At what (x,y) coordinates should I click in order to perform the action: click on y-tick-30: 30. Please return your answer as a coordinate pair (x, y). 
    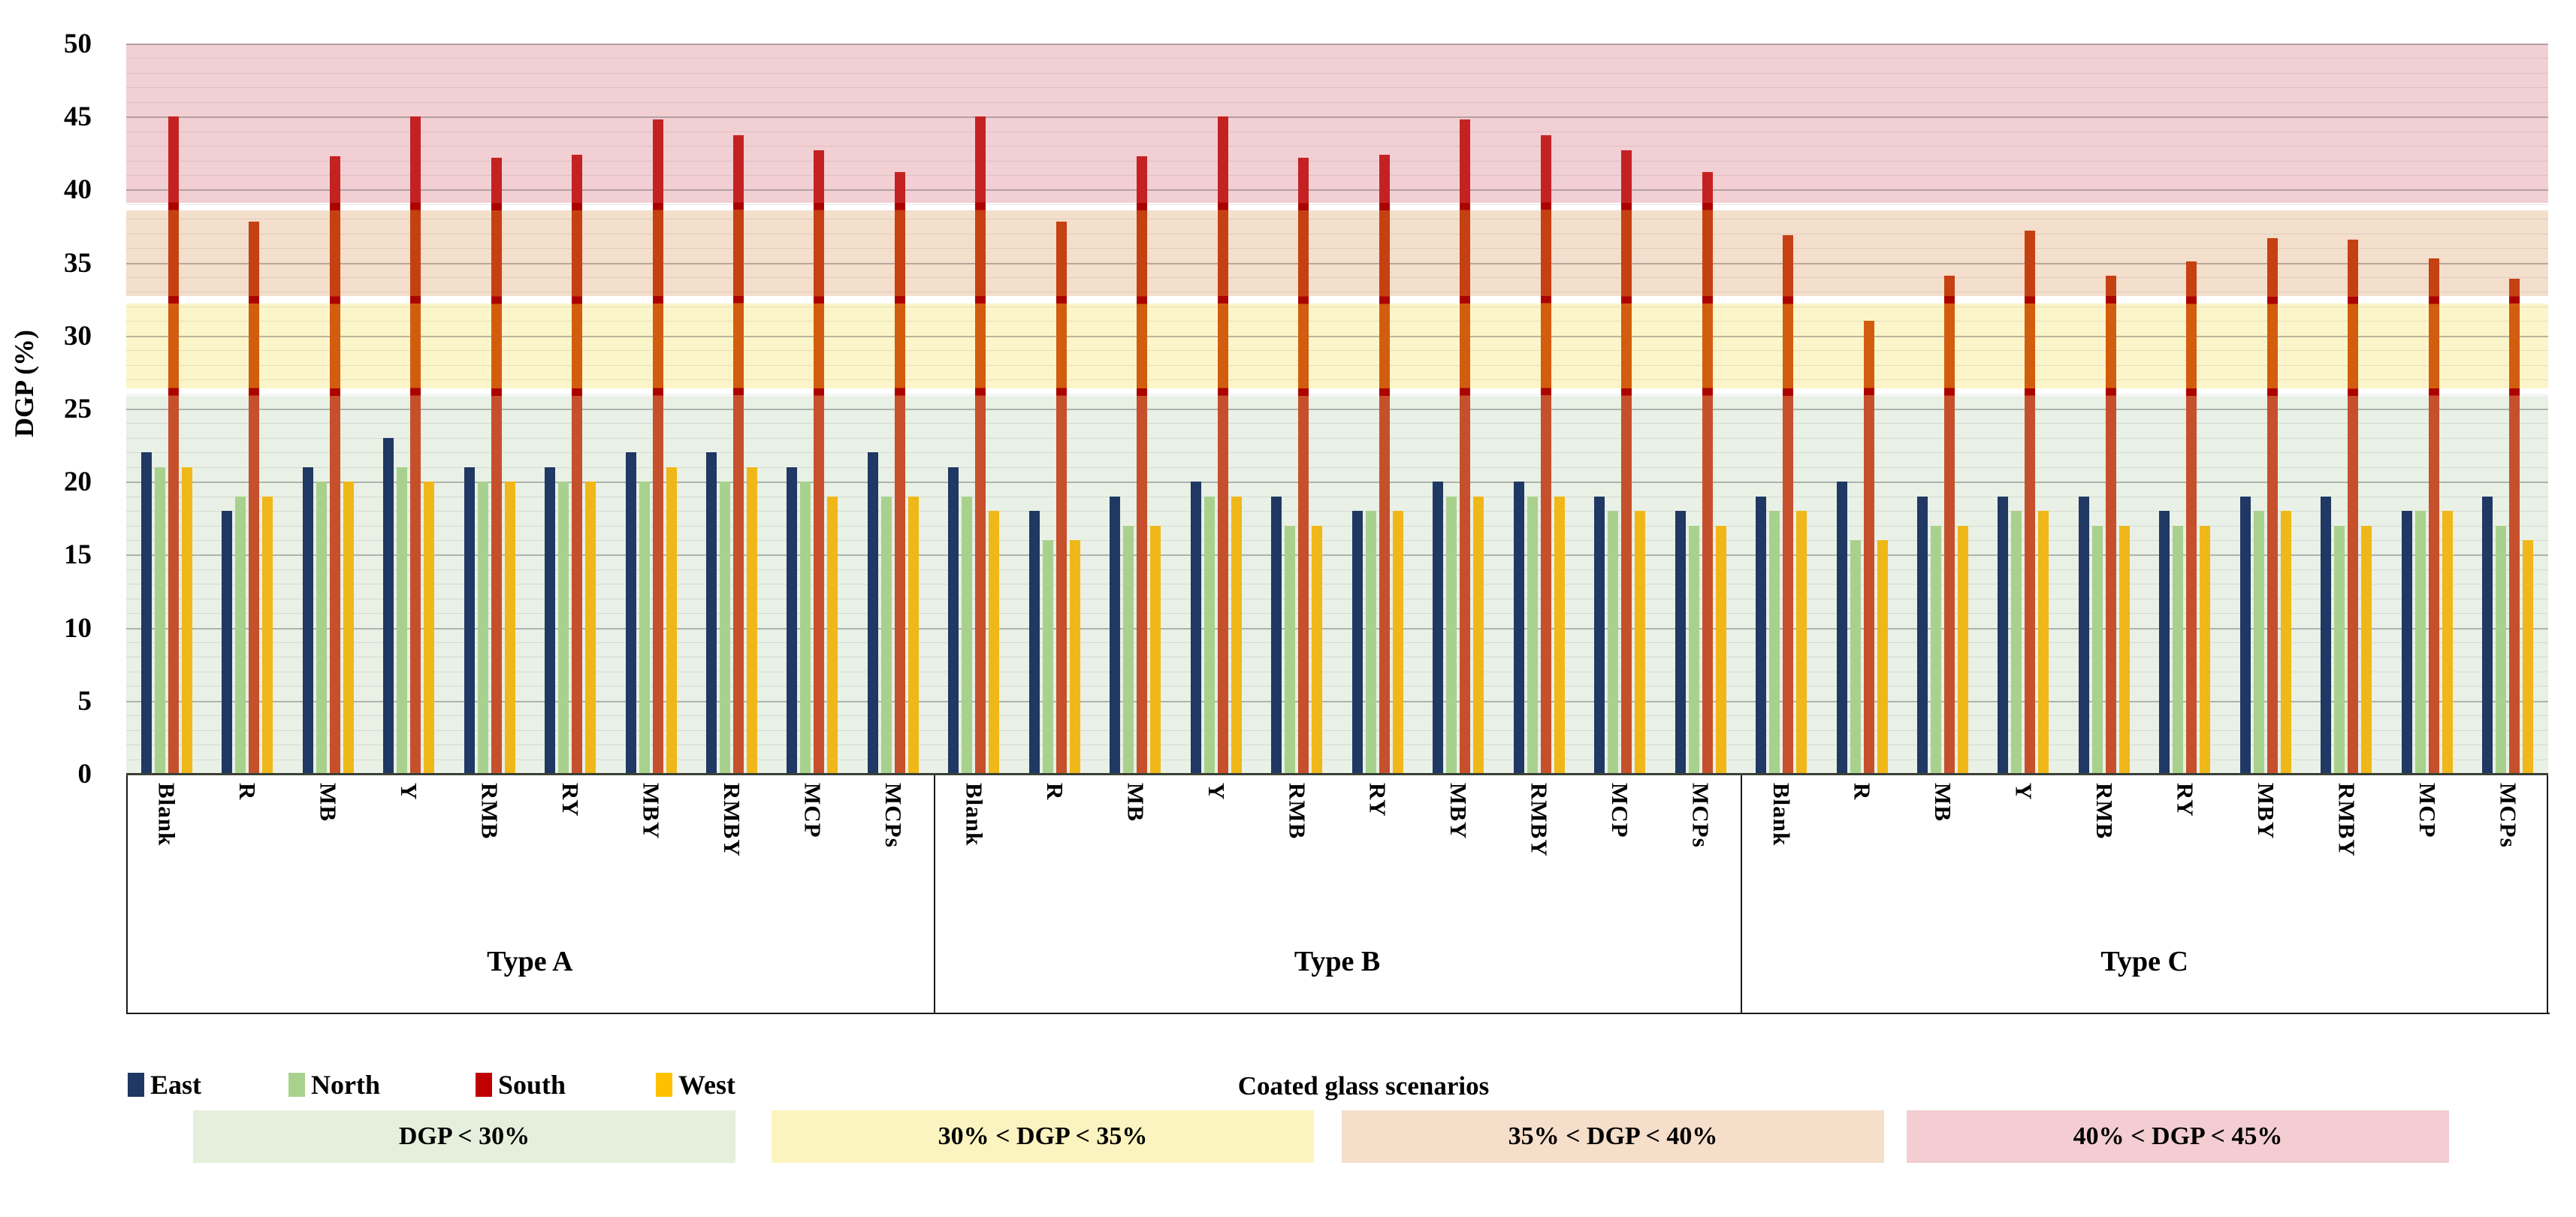
    Looking at the image, I should click on (78, 336).